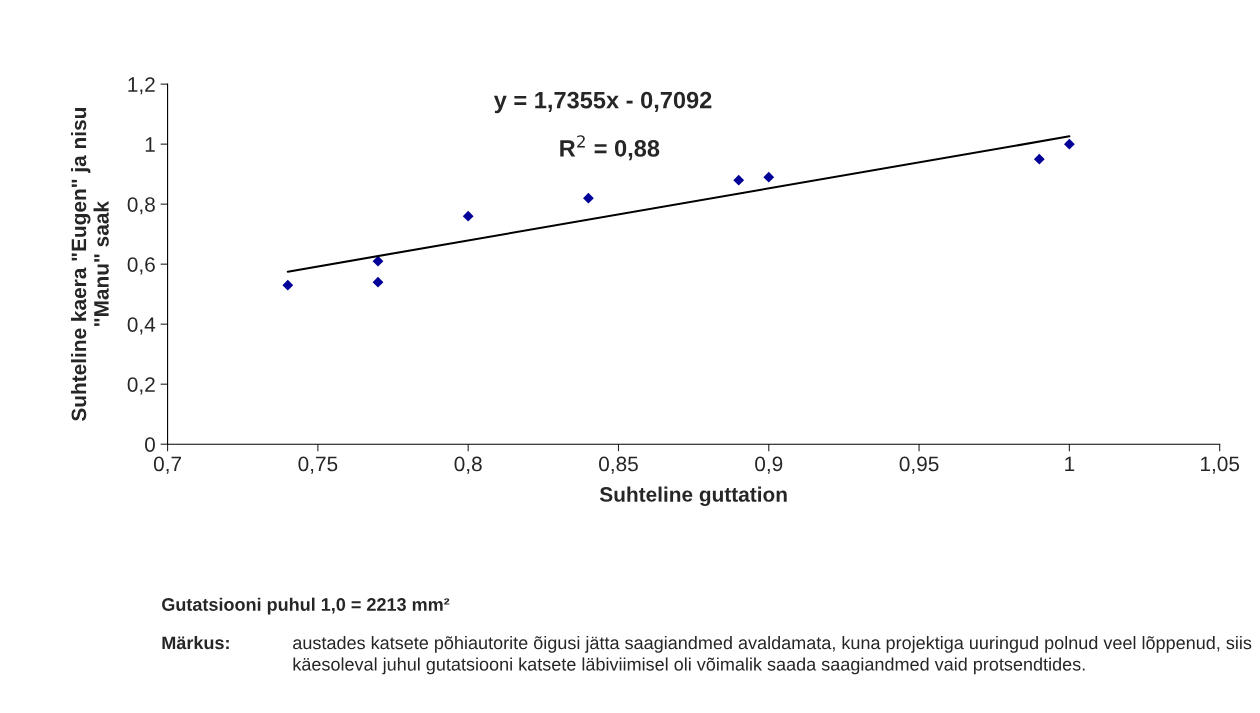  What do you see at coordinates (167, 465) in the screenshot?
I see `x-tick-label: 0,7` at bounding box center [167, 465].